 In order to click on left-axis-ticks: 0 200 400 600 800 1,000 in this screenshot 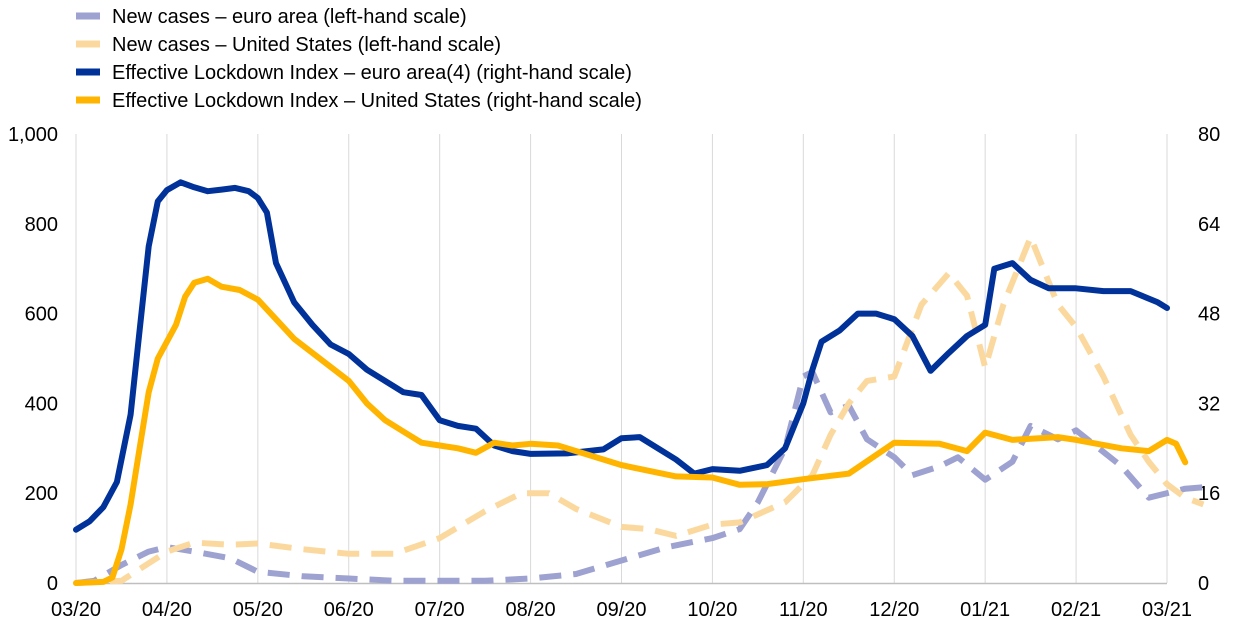, I will do `click(33, 359)`.